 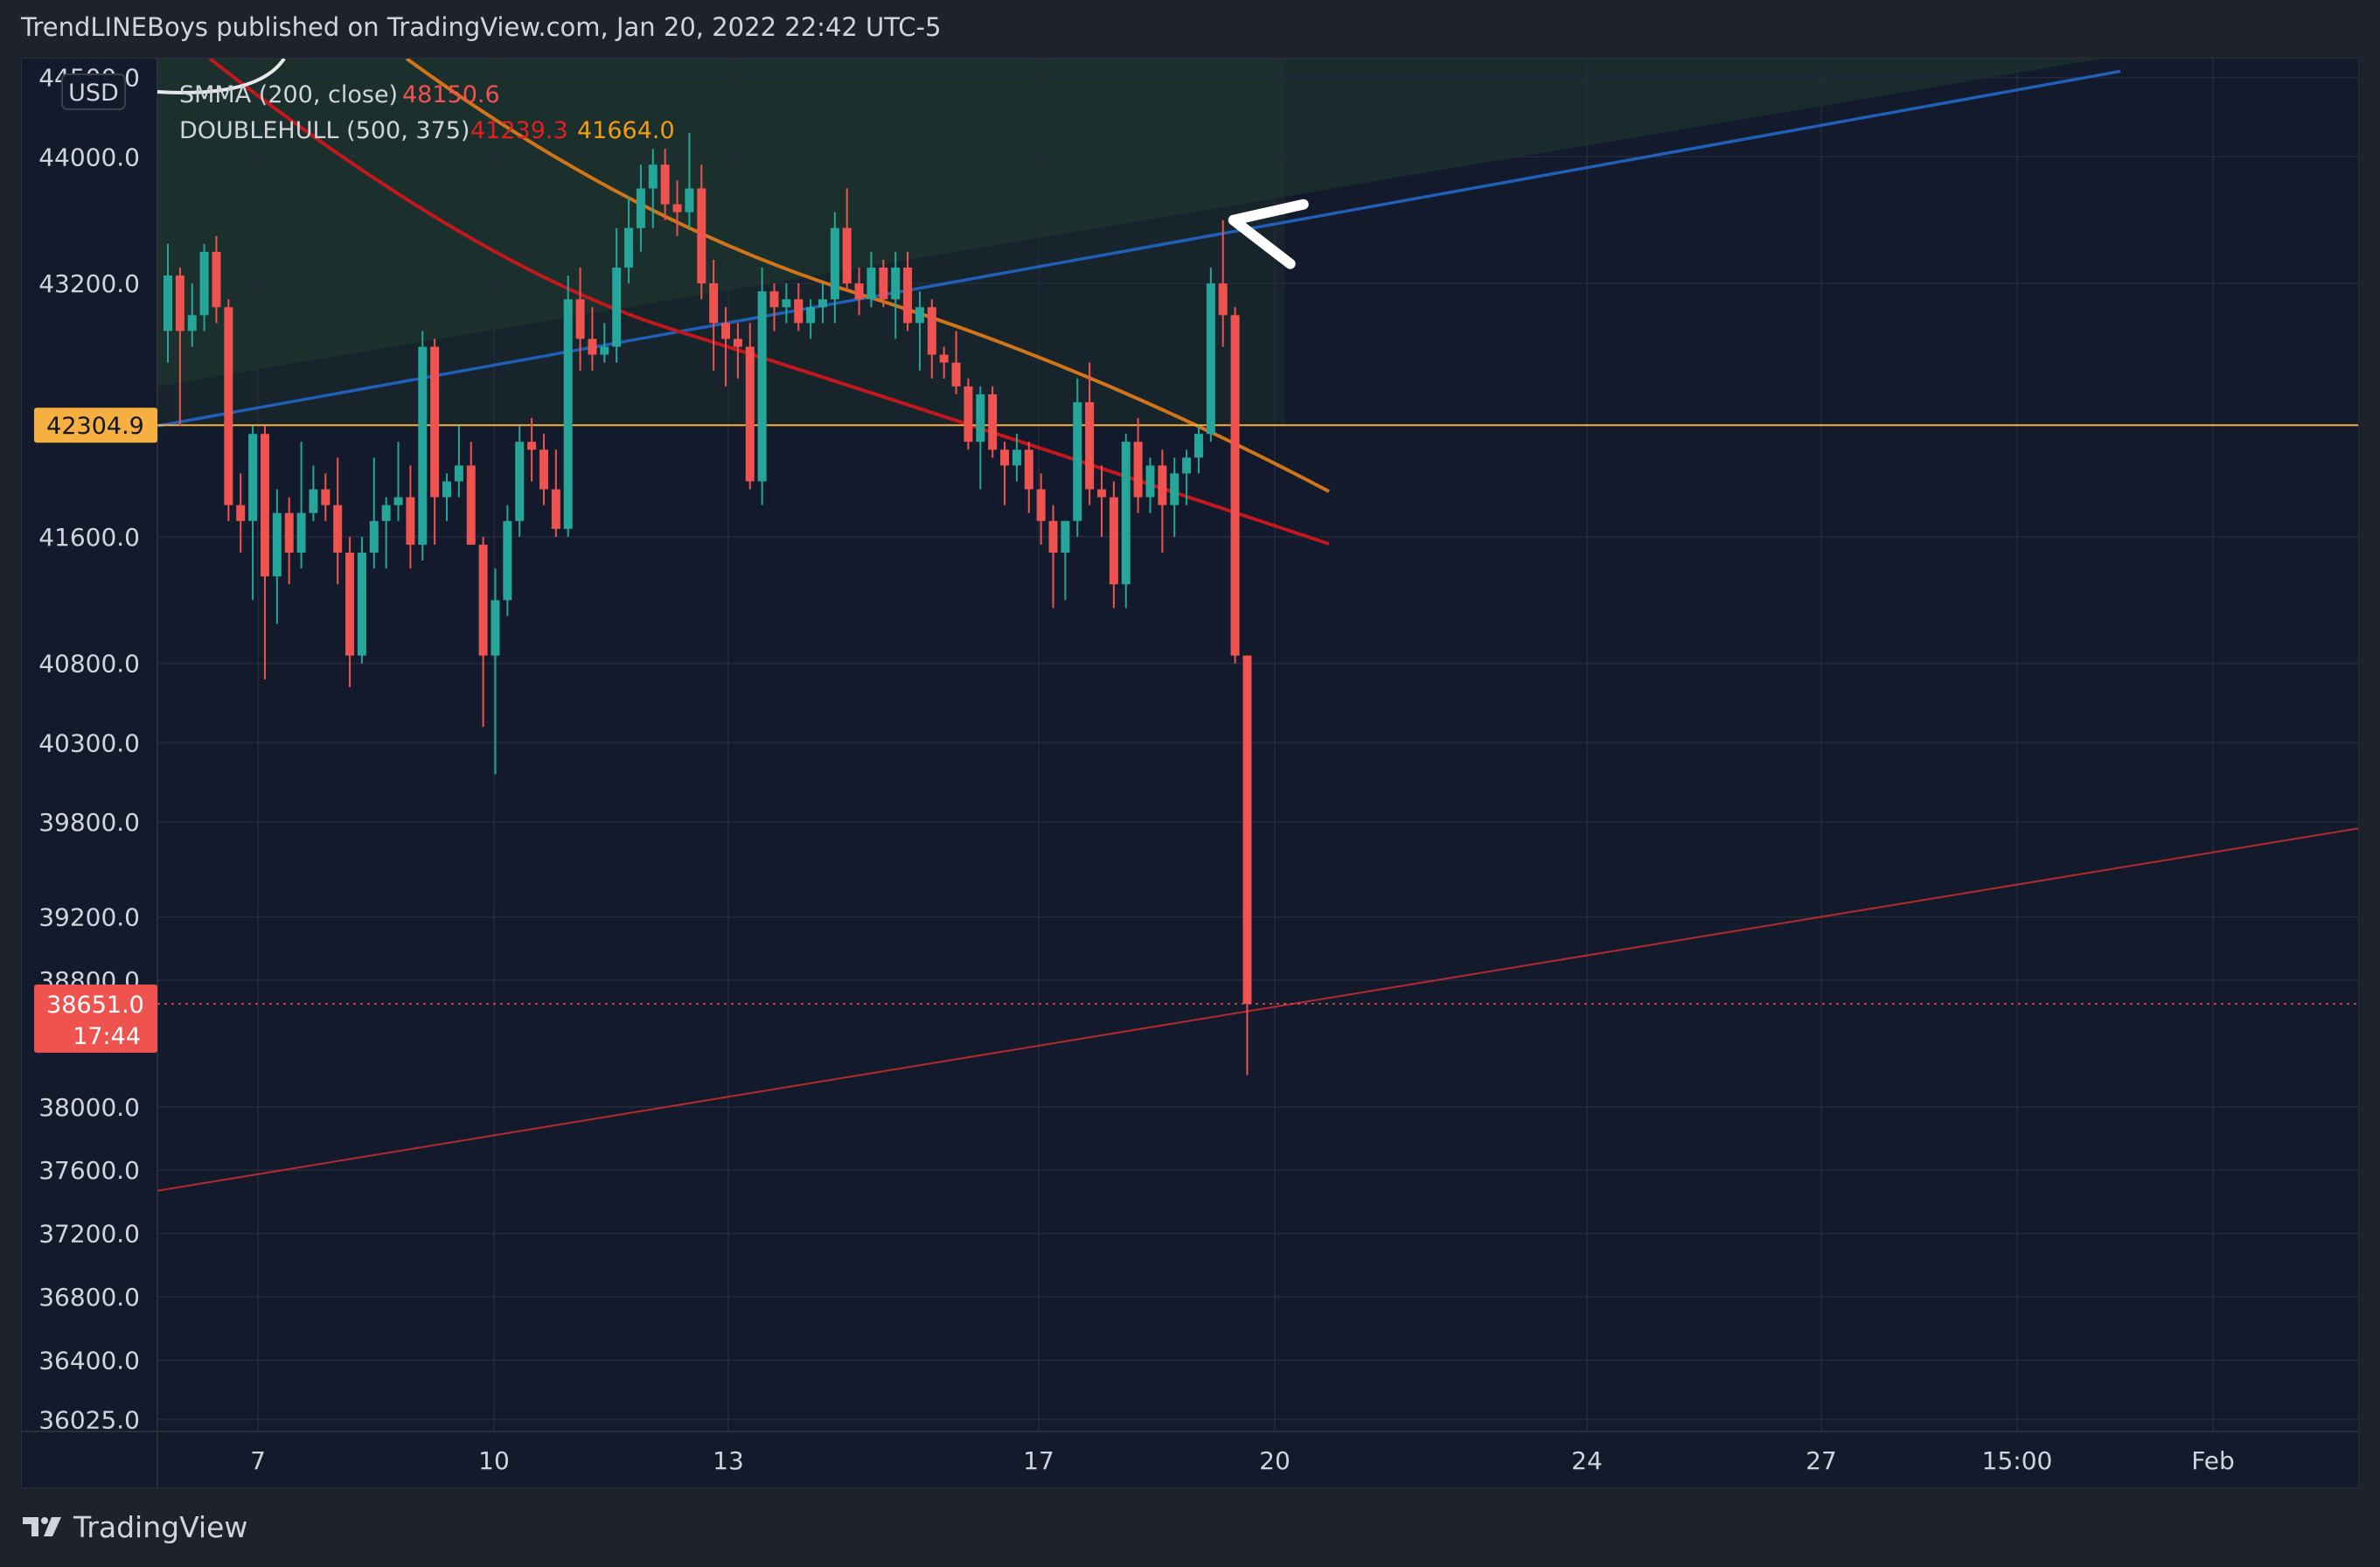 What do you see at coordinates (1821, 1460) in the screenshot?
I see `x-tick-label: 27` at bounding box center [1821, 1460].